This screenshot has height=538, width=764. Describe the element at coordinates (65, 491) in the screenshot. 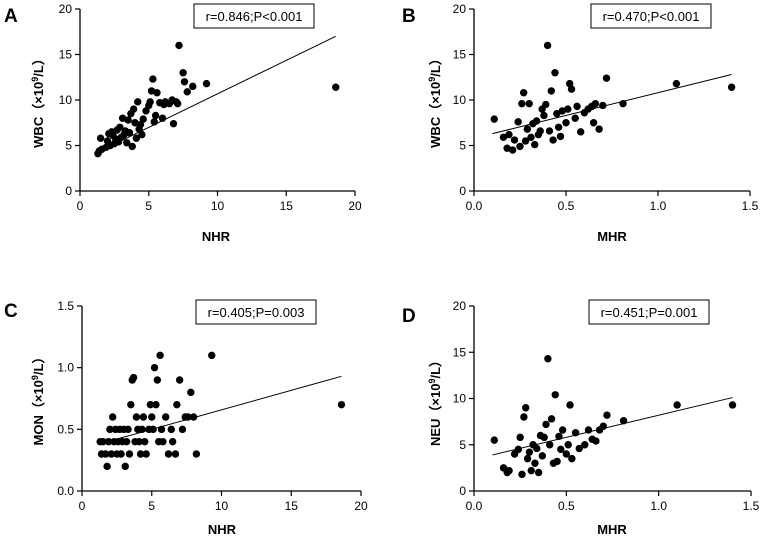

I see `panel-c-y-tick-label: 0.0` at that location.